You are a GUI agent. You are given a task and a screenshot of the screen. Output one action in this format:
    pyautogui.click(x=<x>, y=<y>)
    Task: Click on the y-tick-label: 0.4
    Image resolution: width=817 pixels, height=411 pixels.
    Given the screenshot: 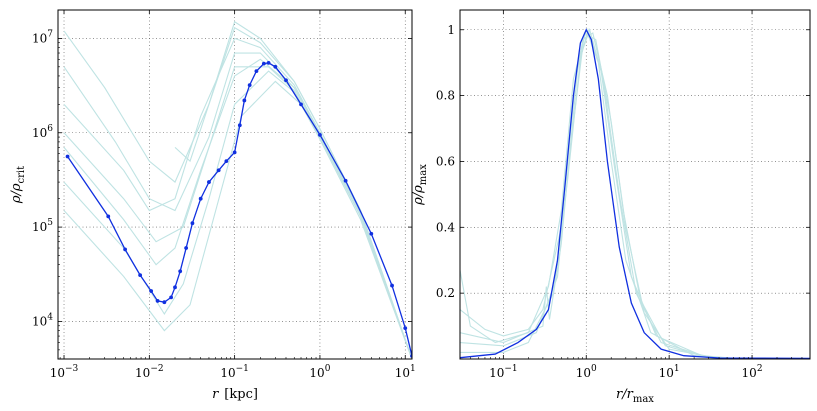 What is the action you would take?
    pyautogui.click(x=445, y=227)
    